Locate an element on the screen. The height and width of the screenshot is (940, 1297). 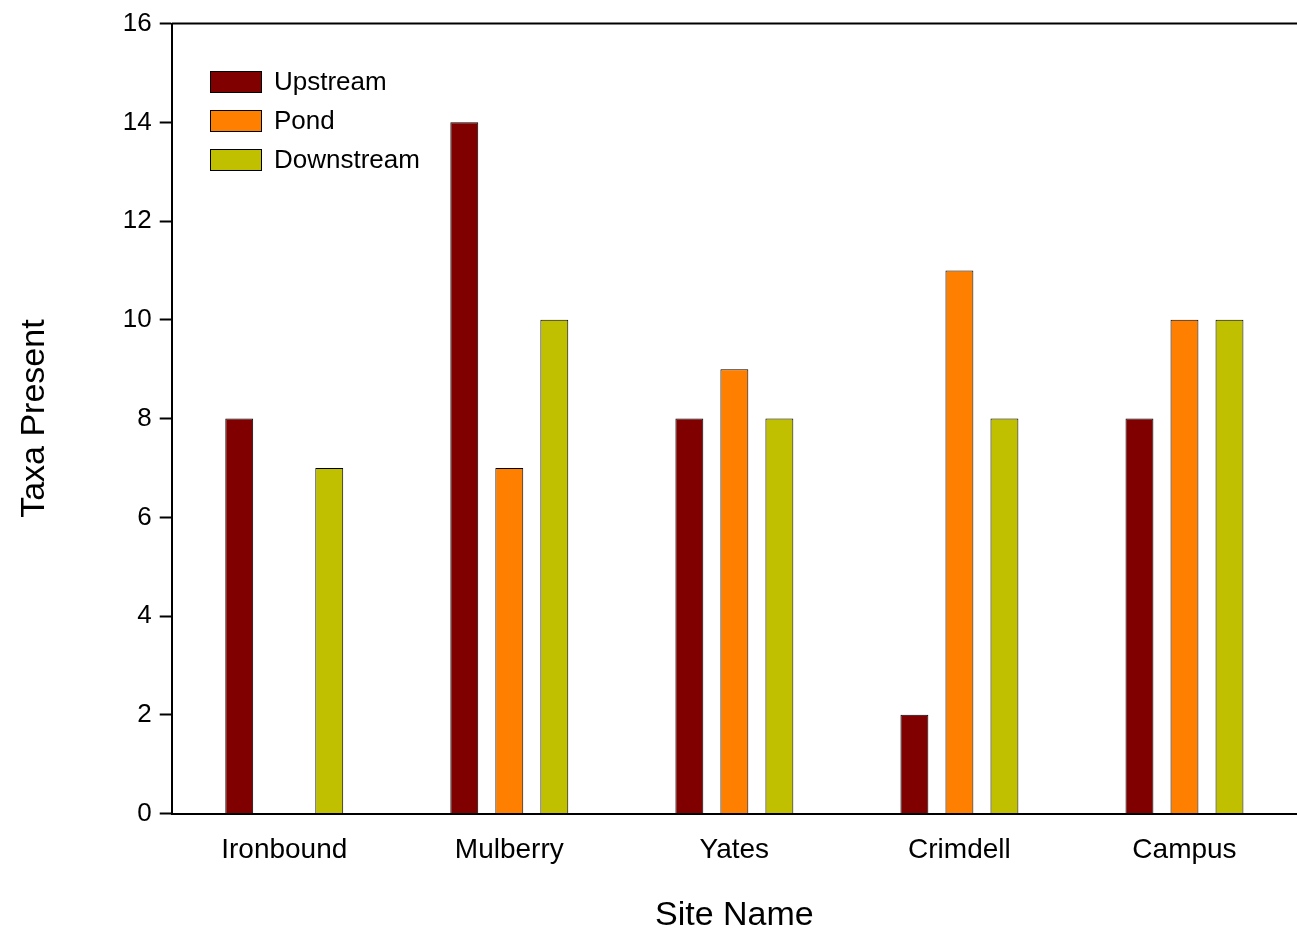
y-tick-label: 6 is located at coordinates (144, 515).